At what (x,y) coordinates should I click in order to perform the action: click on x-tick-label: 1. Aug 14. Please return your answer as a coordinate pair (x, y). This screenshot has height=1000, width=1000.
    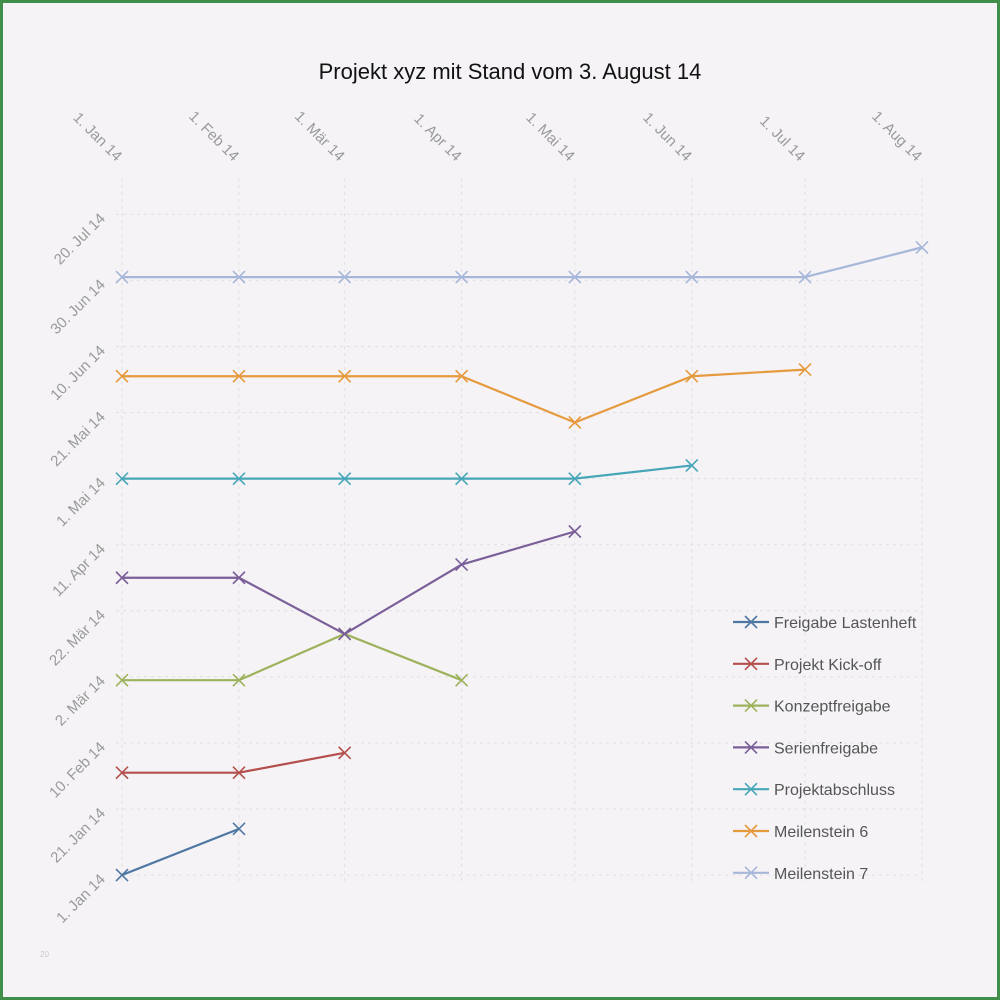
    Looking at the image, I should click on (896, 136).